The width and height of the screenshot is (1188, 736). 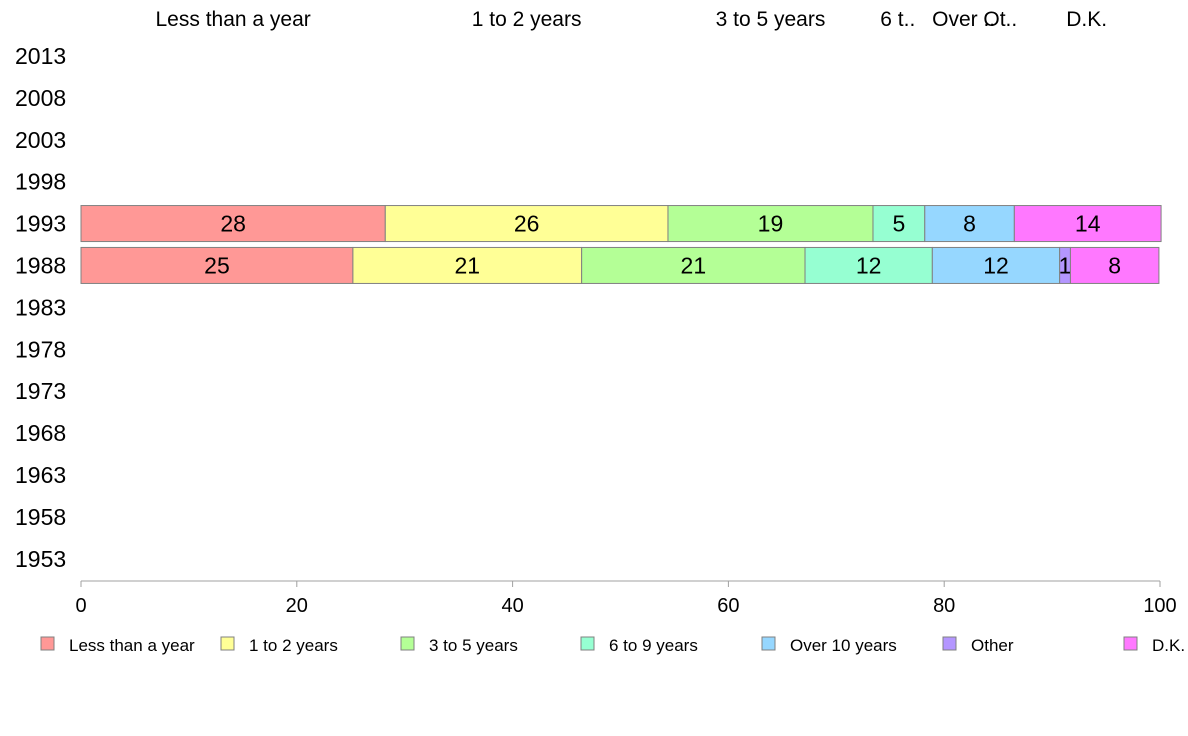 I want to click on bar-label-1993-3-to-5-years: 19, so click(x=771, y=224).